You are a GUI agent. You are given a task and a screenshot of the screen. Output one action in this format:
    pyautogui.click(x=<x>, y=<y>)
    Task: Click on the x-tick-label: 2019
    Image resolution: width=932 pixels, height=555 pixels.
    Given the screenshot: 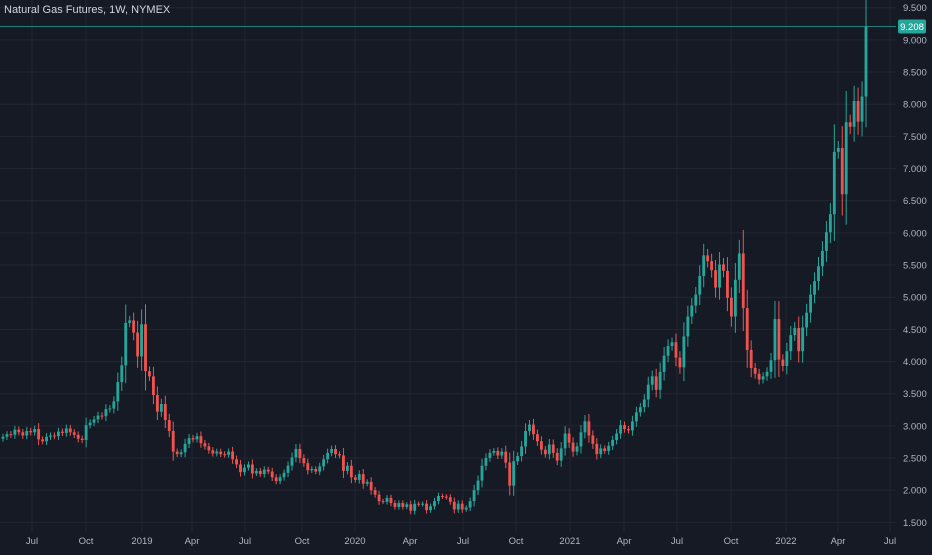 What is the action you would take?
    pyautogui.click(x=141, y=541)
    